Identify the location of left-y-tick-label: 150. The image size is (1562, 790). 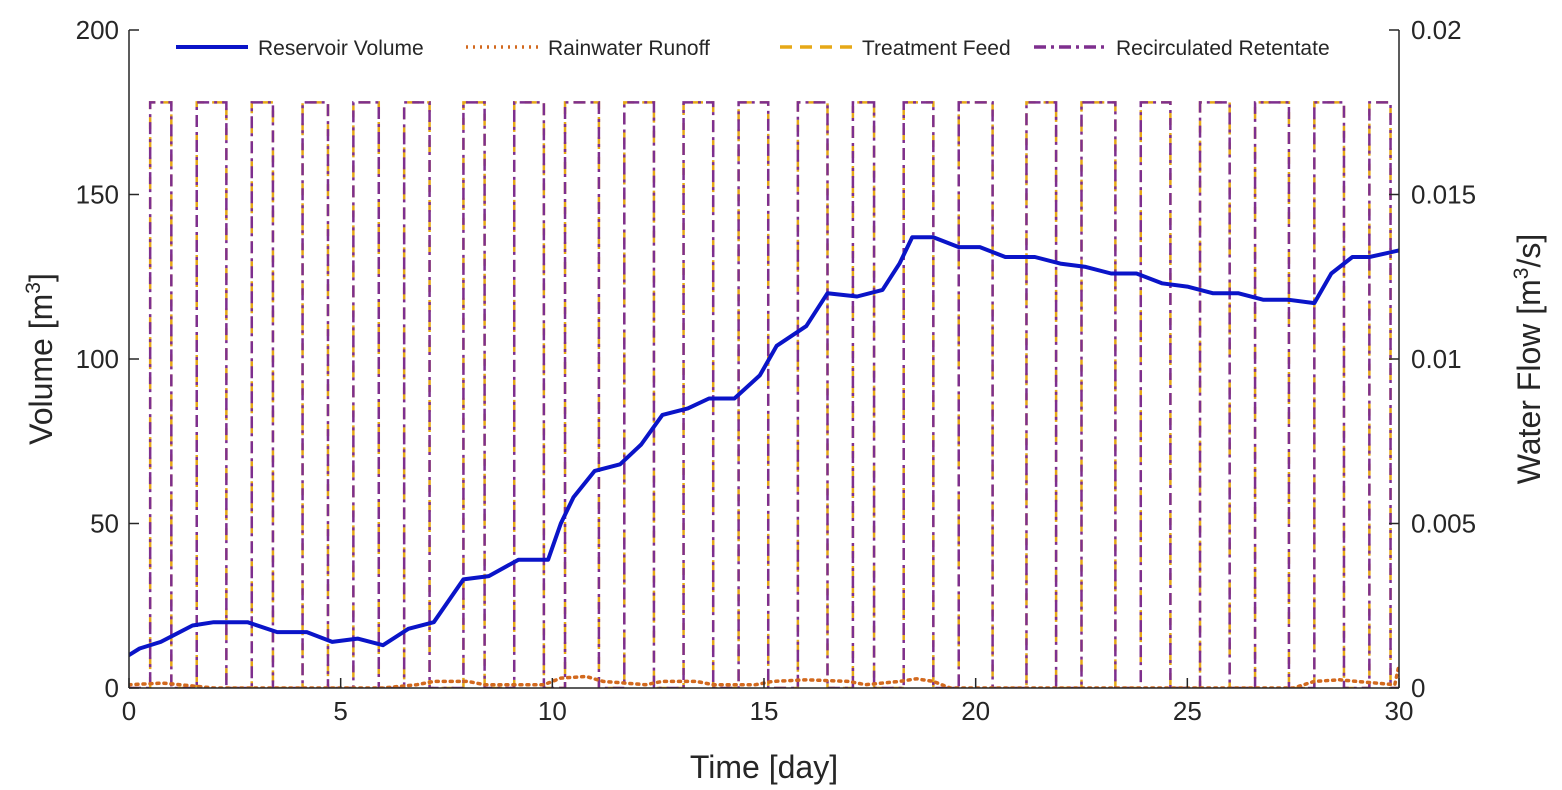
(97, 195).